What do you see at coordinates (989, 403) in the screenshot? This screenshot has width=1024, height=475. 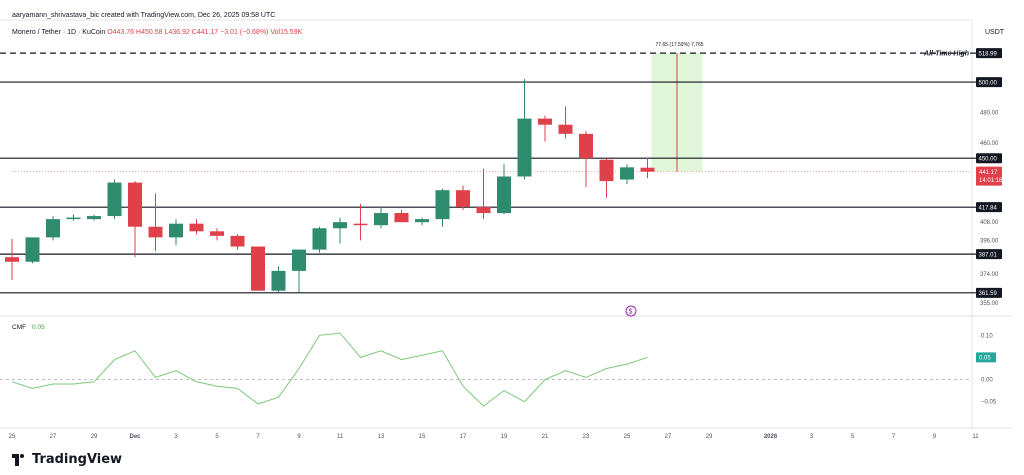 I see `cmf-tick-label: −0.05` at bounding box center [989, 403].